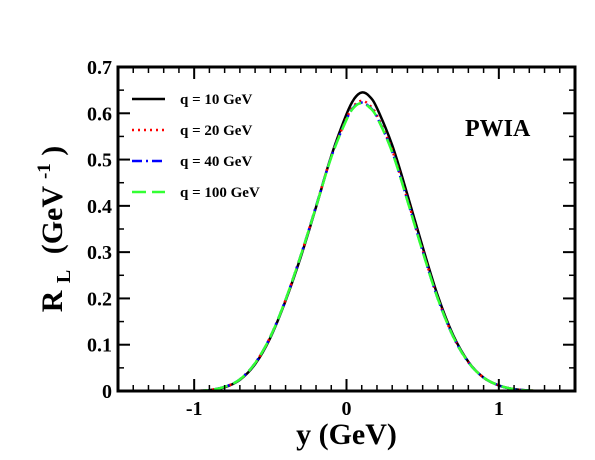  Describe the element at coordinates (216, 131) in the screenshot. I see `legend-label-2: q = 20 GeV` at that location.